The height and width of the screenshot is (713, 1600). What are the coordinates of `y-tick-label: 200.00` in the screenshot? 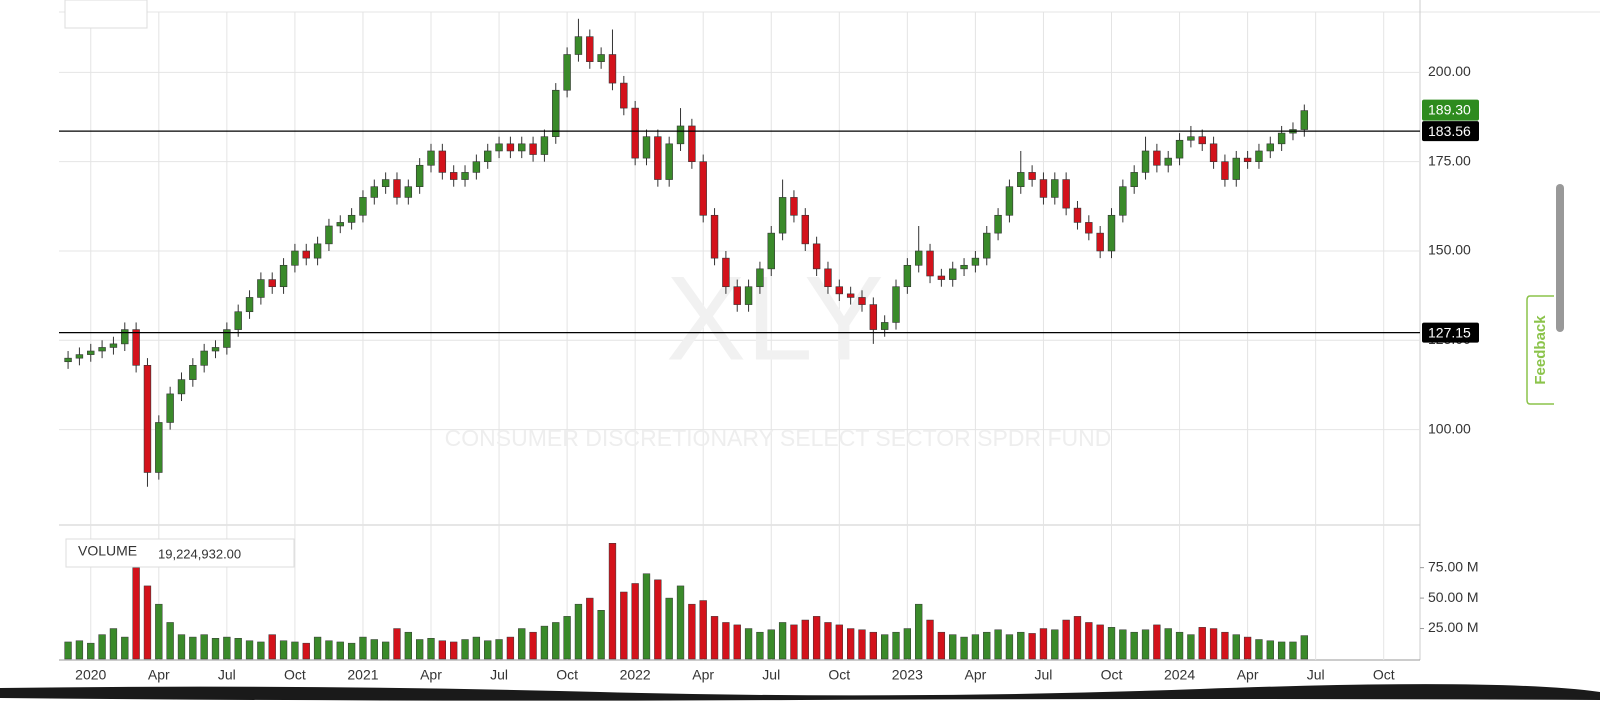 It's located at (1449, 71).